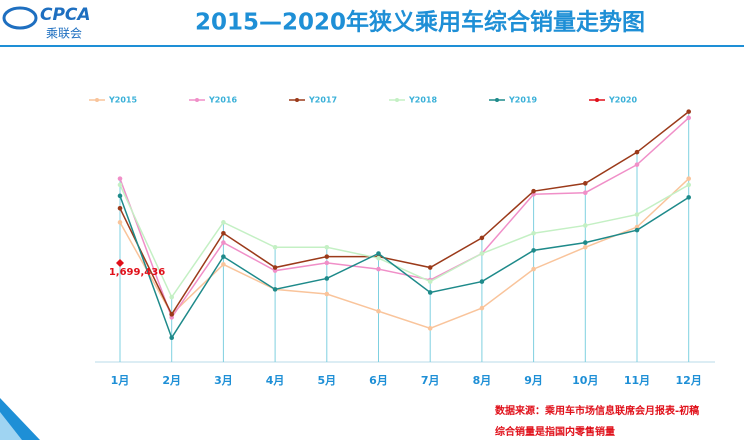  What do you see at coordinates (555, 431) in the screenshot?
I see `note: 综合销量是指国内零售销量` at bounding box center [555, 431].